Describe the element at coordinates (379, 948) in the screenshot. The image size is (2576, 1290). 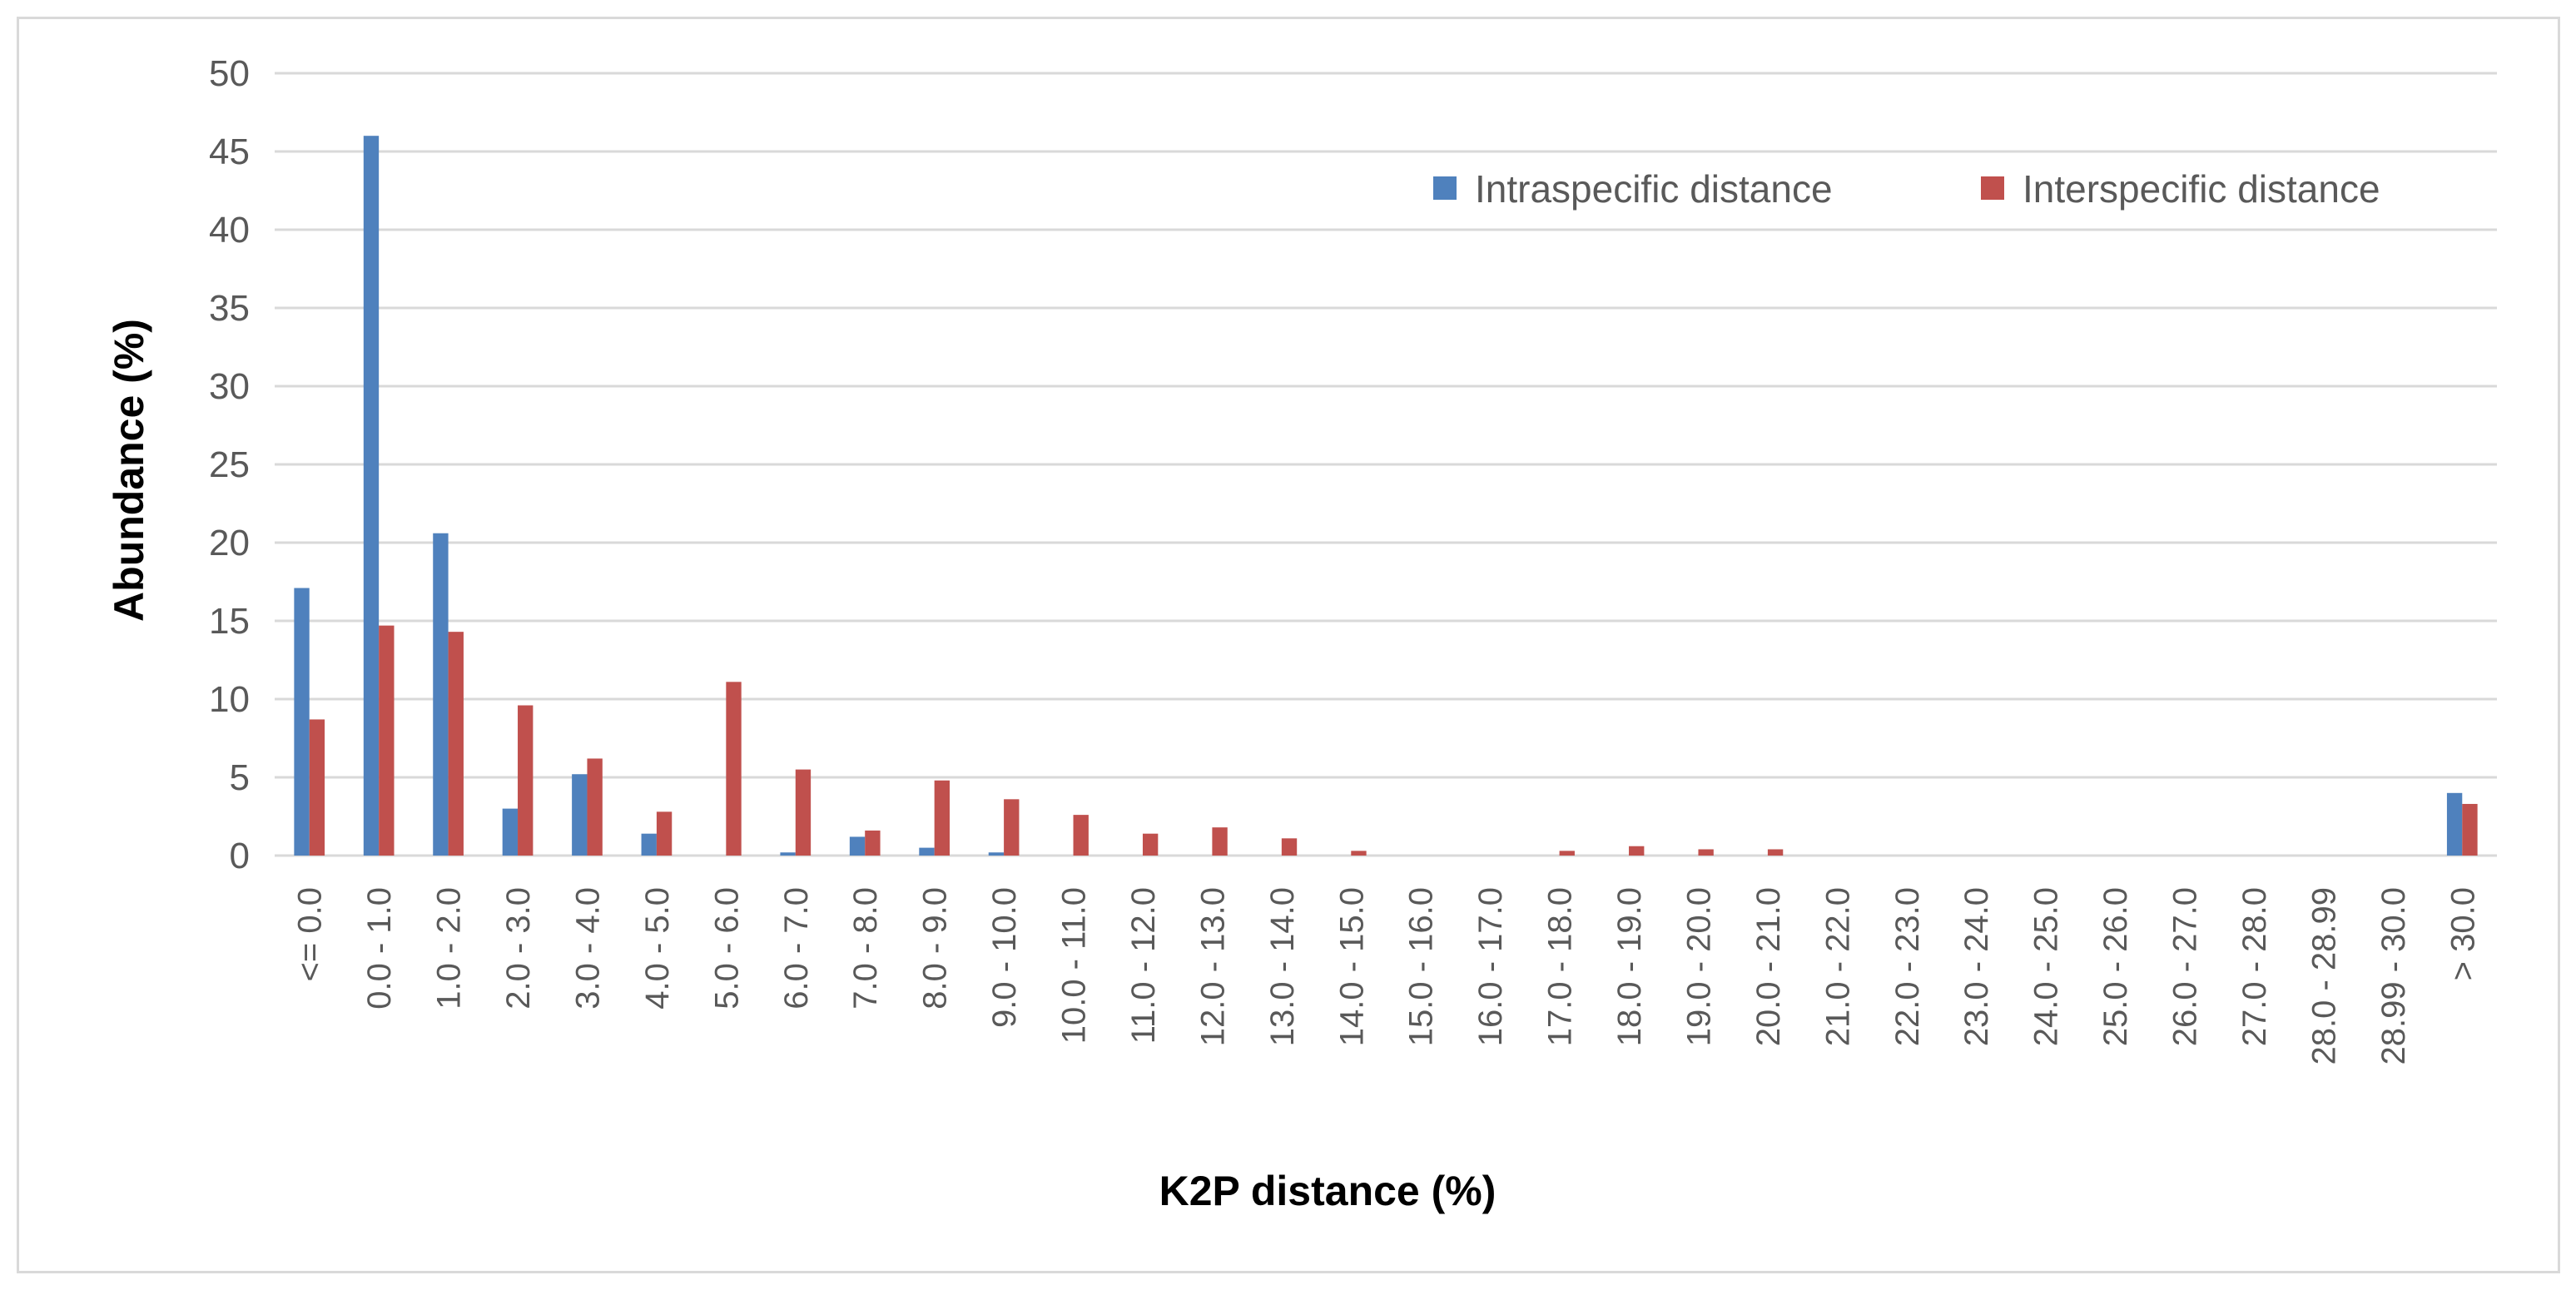
I see `x-tick-label: 0.0 - 1.0` at that location.